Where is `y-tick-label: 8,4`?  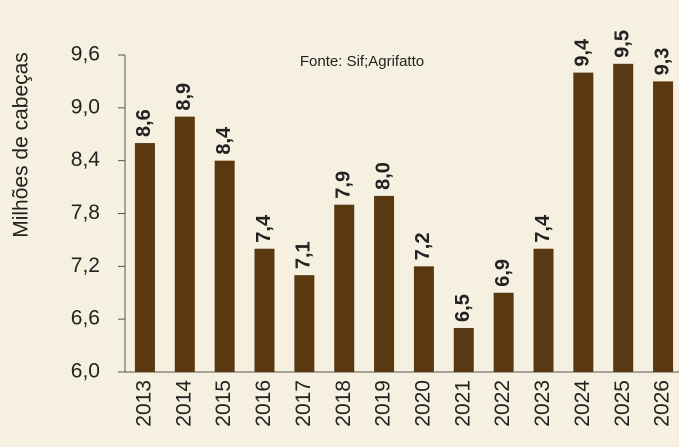
y-tick-label: 8,4 is located at coordinates (86, 159).